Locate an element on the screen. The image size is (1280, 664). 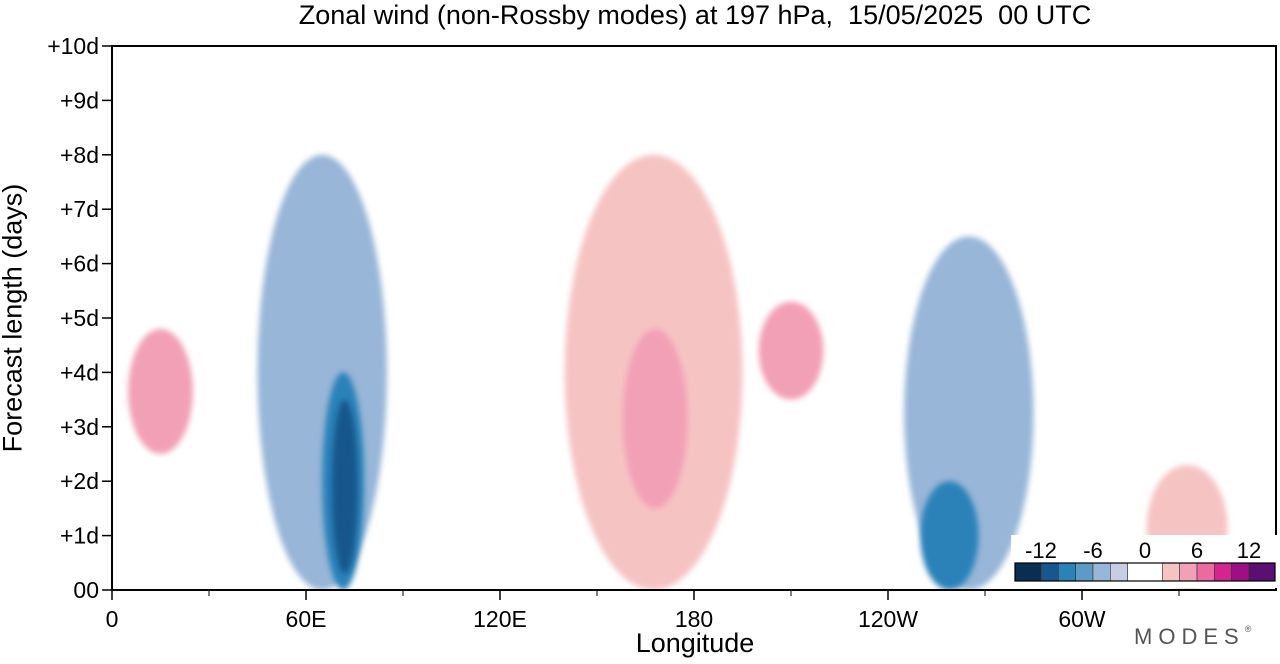
modes-logo: MODES® is located at coordinates (1193, 636).